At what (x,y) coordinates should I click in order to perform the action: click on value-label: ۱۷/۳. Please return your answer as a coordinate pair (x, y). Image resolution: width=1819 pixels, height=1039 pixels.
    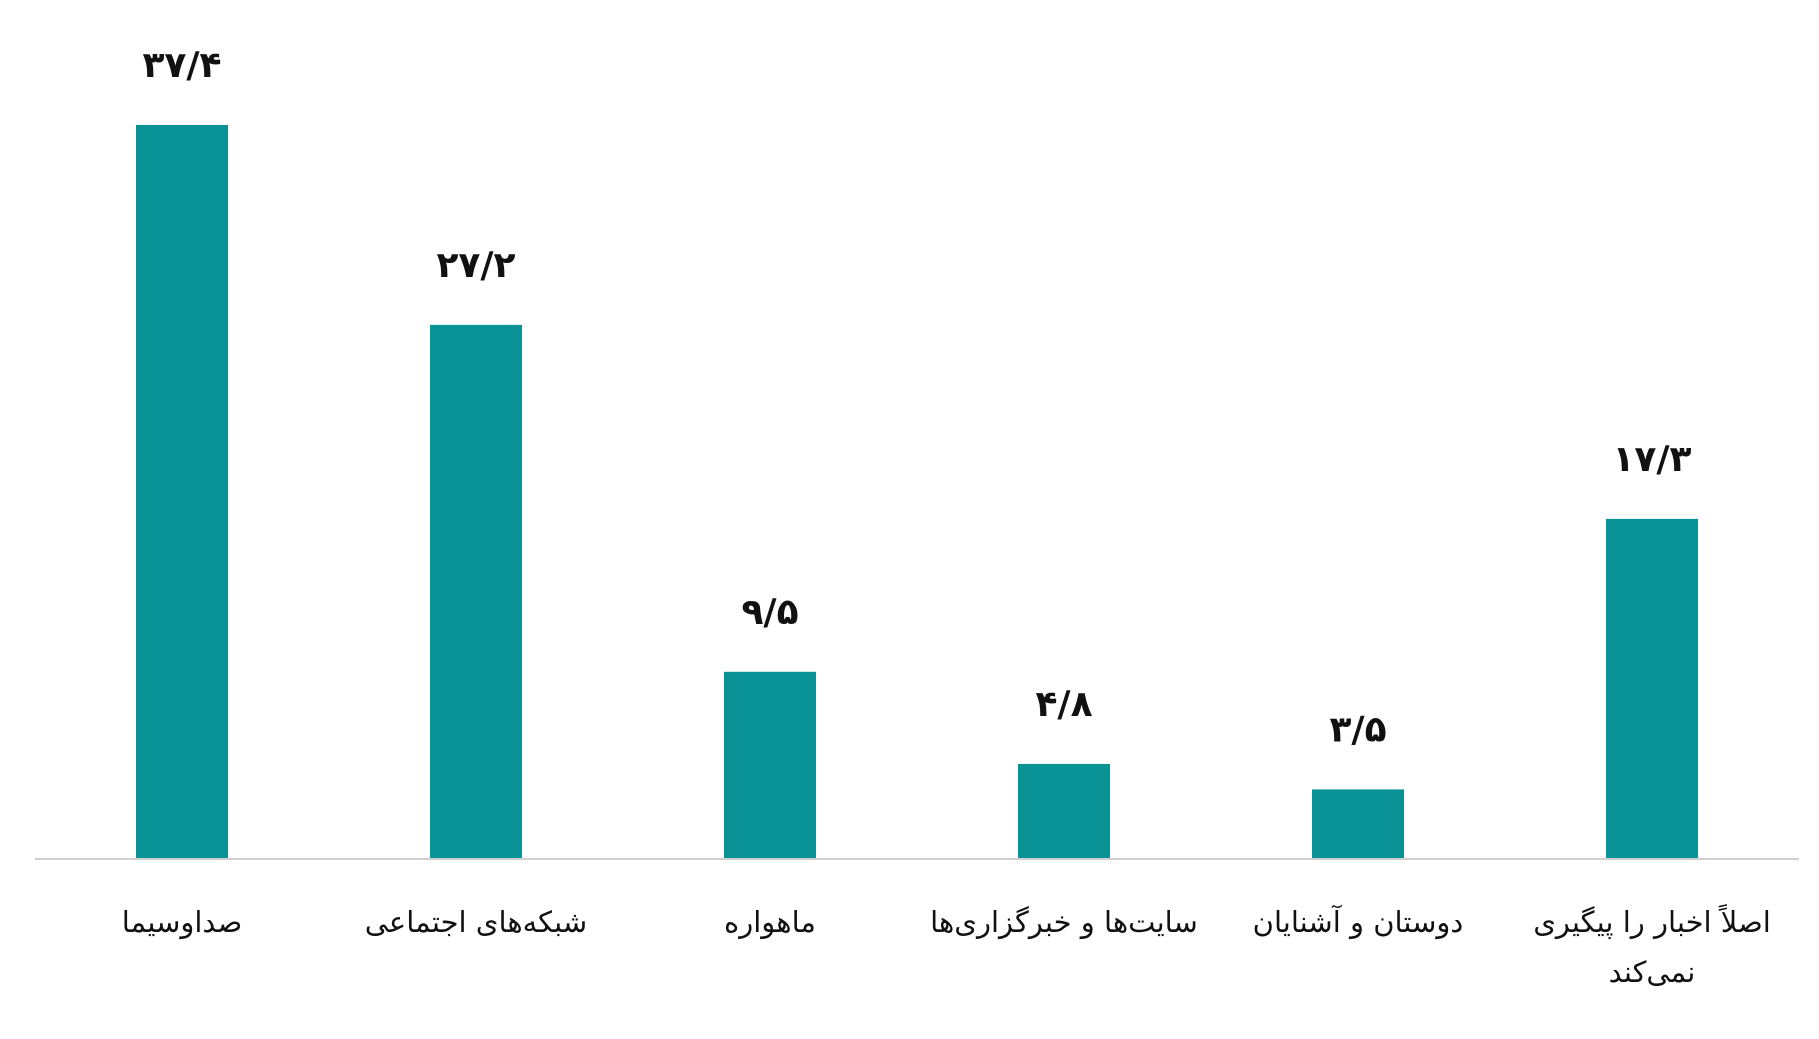
    Looking at the image, I should click on (1651, 459).